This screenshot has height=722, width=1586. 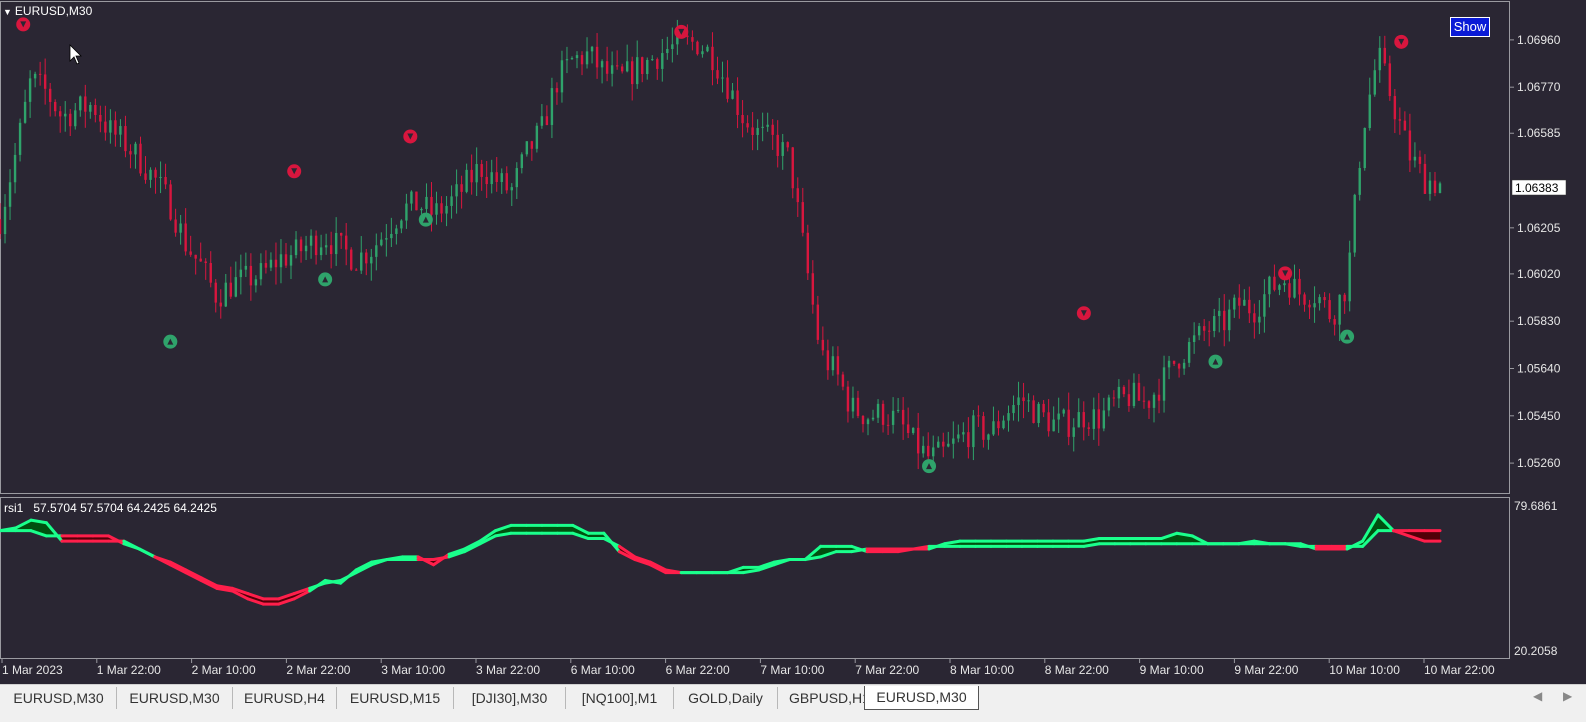 What do you see at coordinates (1539, 463) in the screenshot?
I see `price-tick-label: 1.05260` at bounding box center [1539, 463].